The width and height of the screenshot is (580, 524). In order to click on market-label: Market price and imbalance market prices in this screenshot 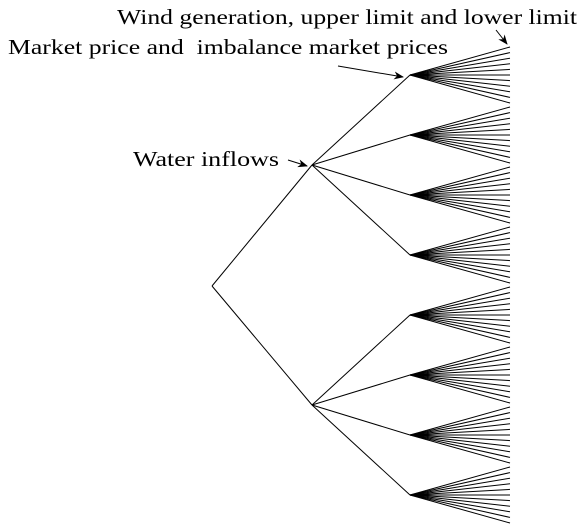, I will do `click(228, 47)`.